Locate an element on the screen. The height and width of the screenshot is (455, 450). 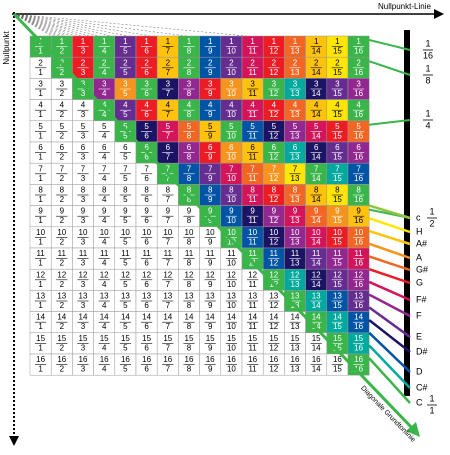
note-label: D is located at coordinates (419, 371).